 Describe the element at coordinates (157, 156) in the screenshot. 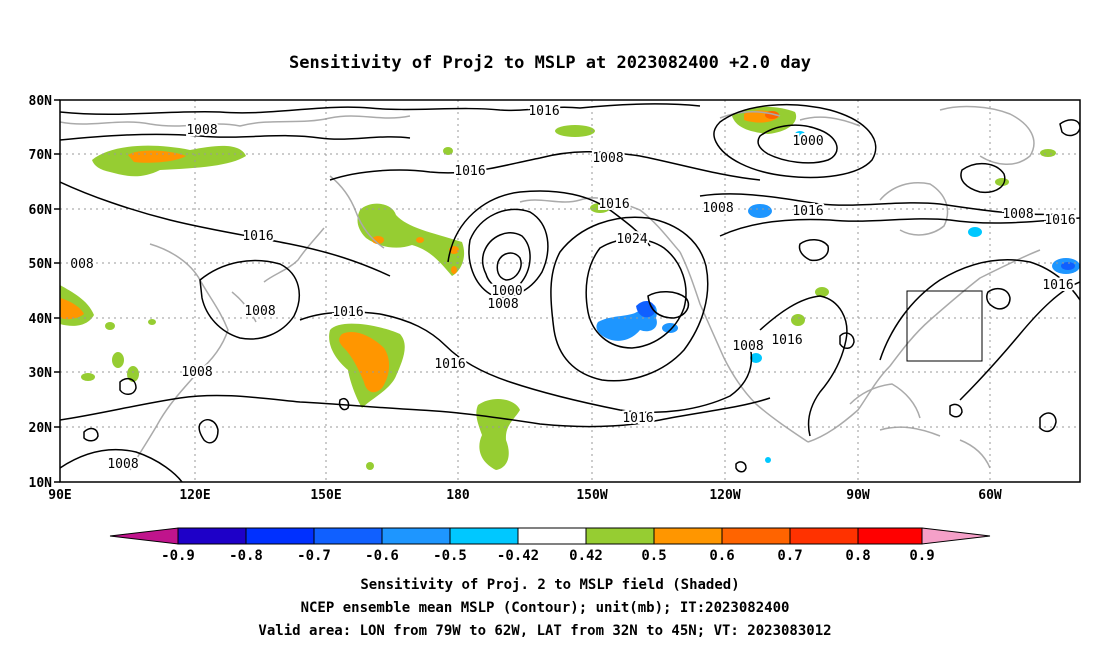

I see `shade-orange-siberia` at that location.